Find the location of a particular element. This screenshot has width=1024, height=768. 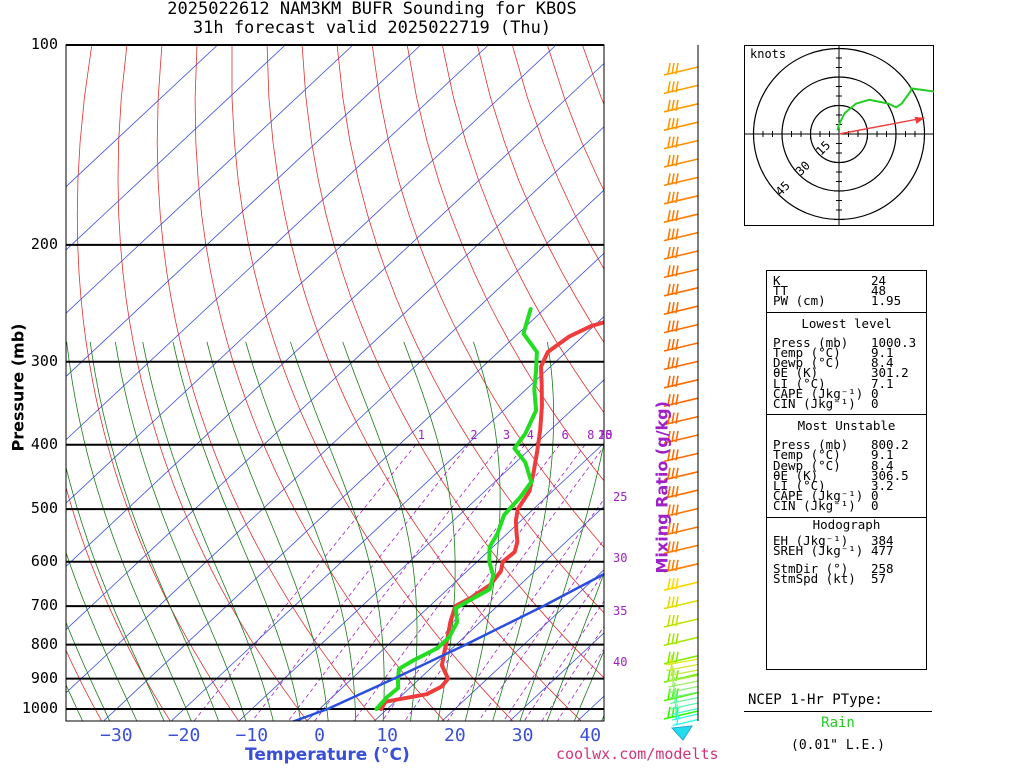

mixing-ratio-side-label: 30 is located at coordinates (620, 558).